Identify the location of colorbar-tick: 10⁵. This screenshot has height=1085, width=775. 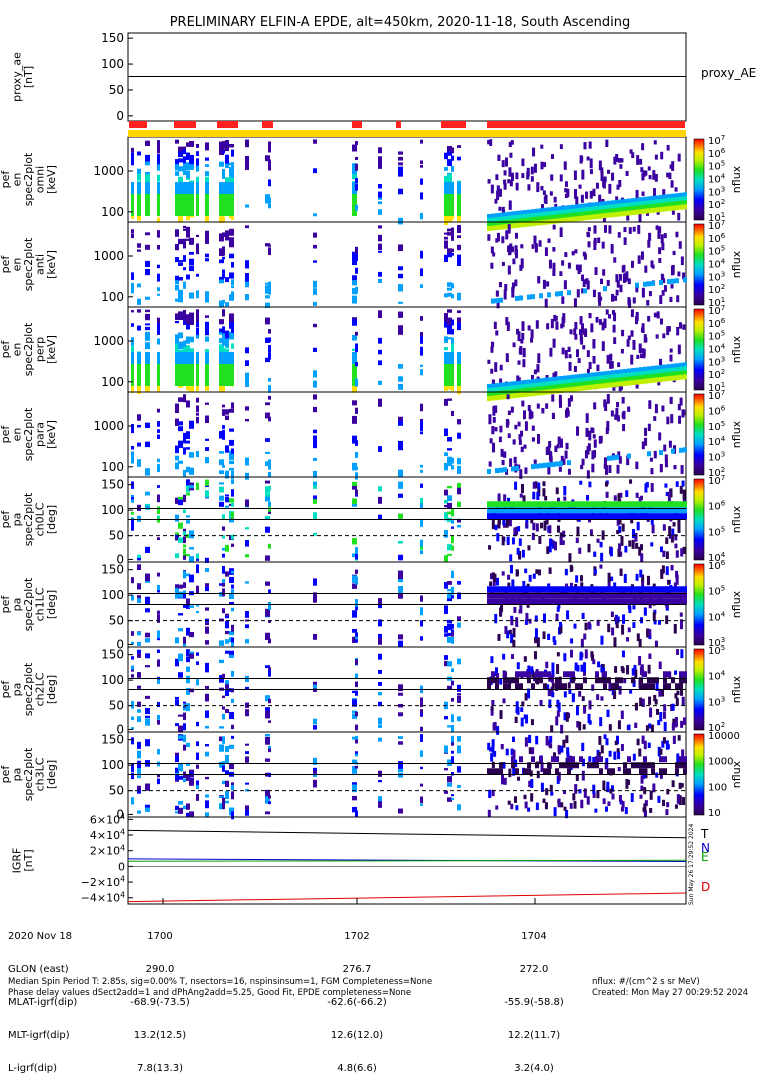
(716, 591).